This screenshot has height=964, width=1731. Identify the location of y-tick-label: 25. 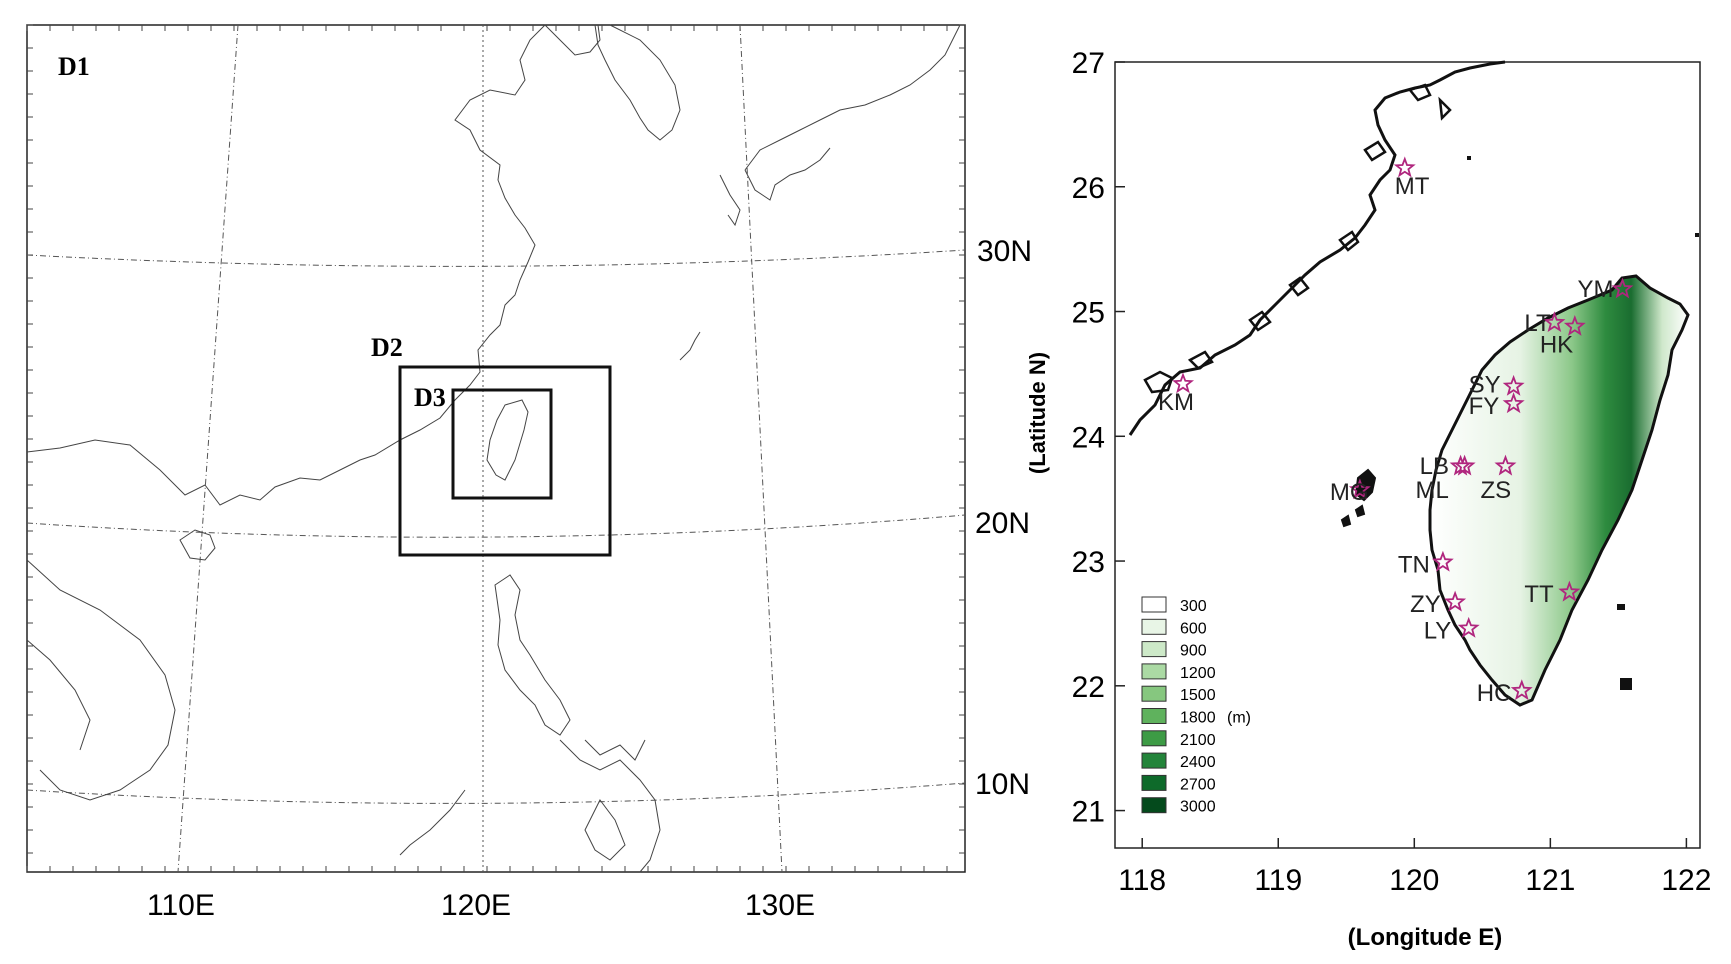
(1088, 313).